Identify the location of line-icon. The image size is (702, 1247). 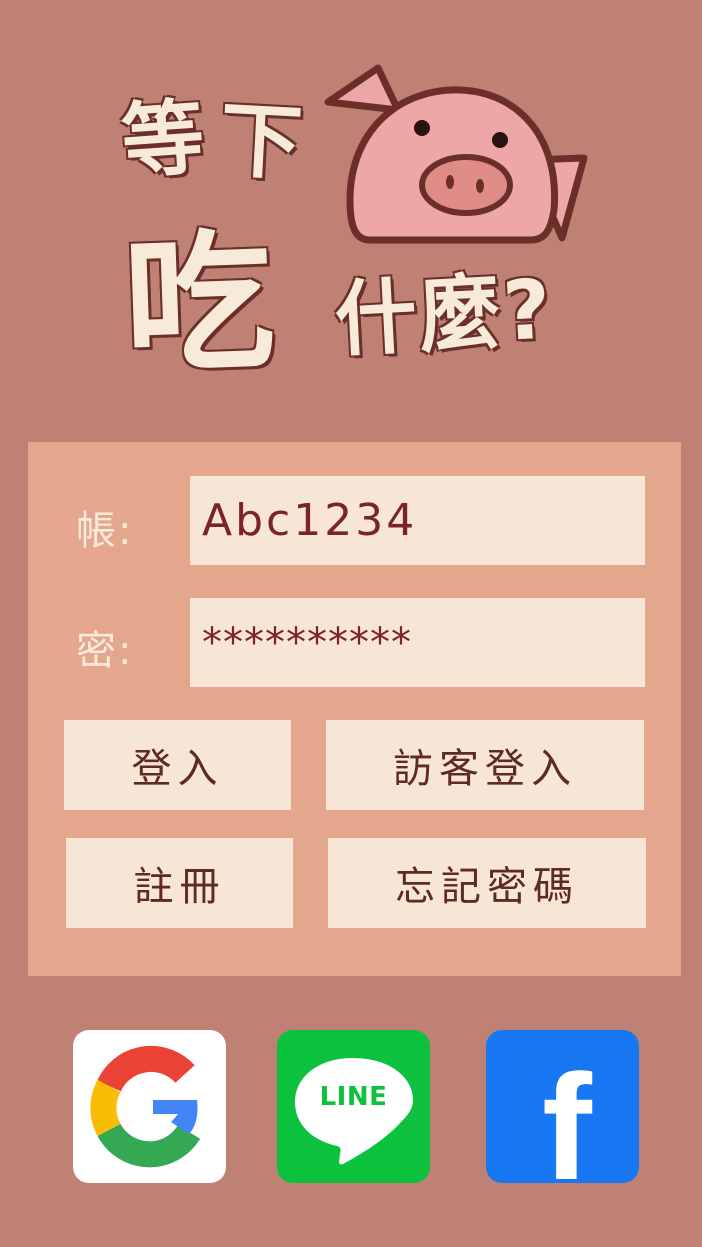
(354, 1111).